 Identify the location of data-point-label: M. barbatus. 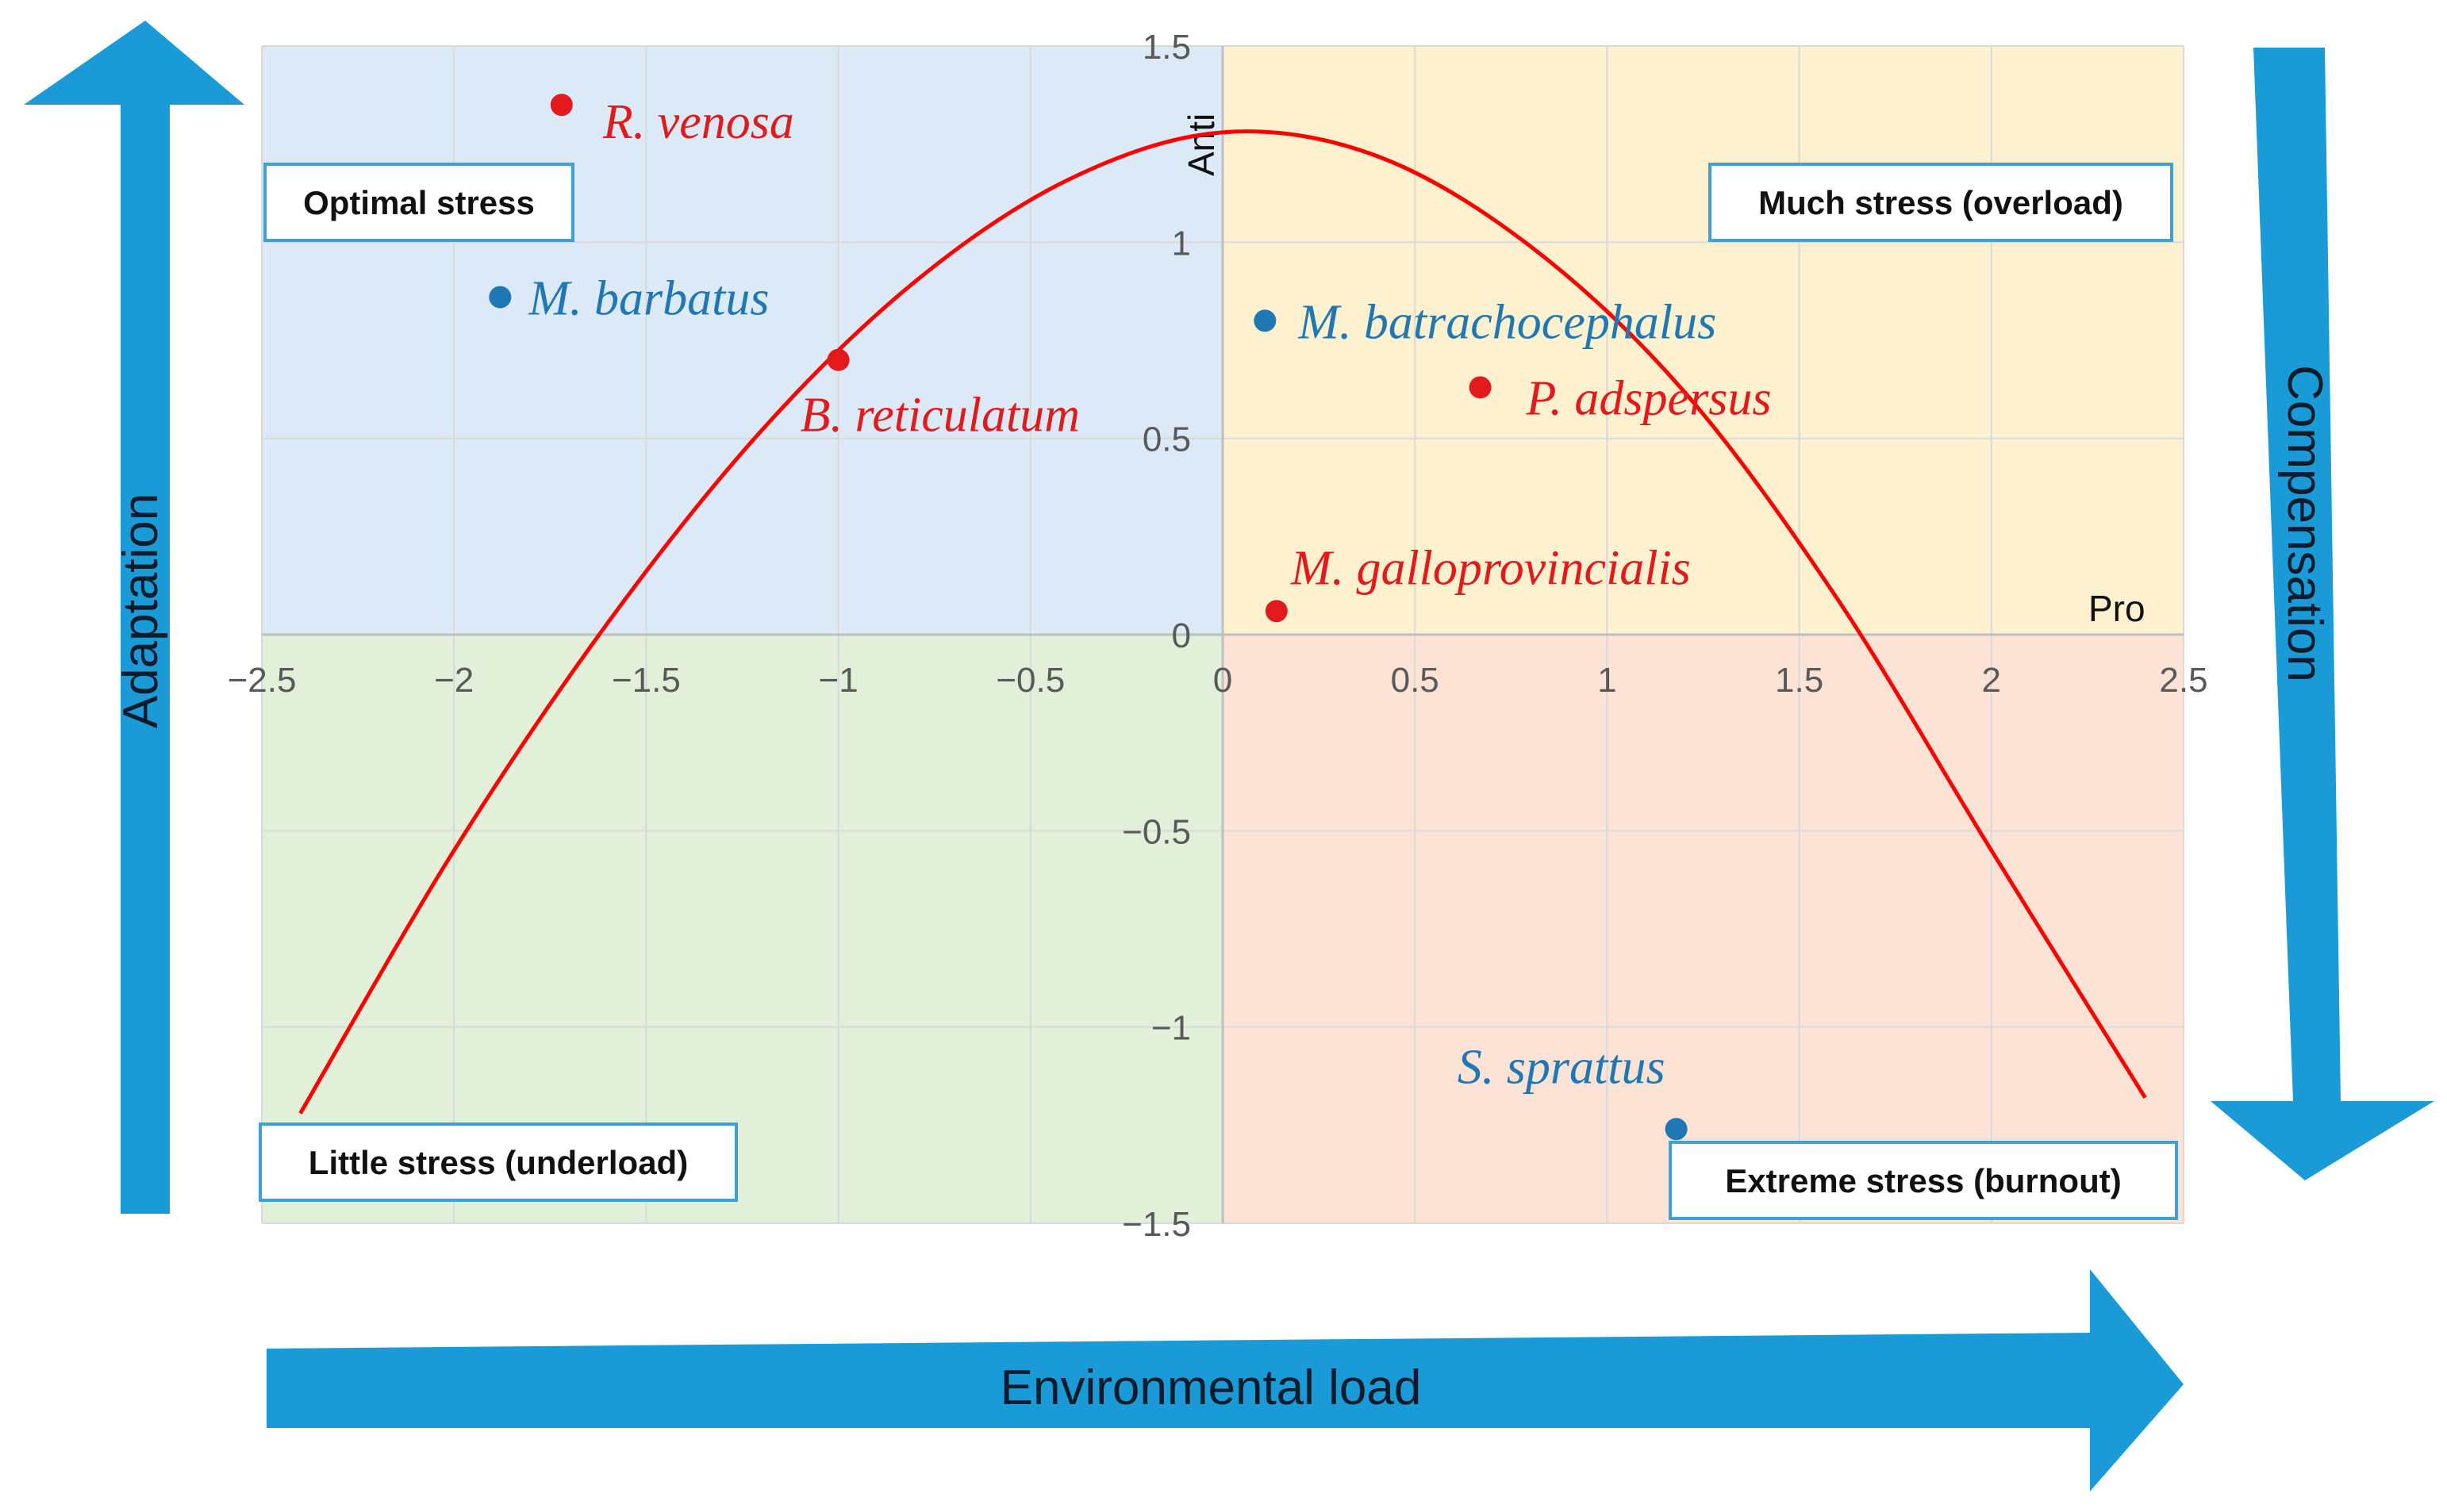
(648, 299).